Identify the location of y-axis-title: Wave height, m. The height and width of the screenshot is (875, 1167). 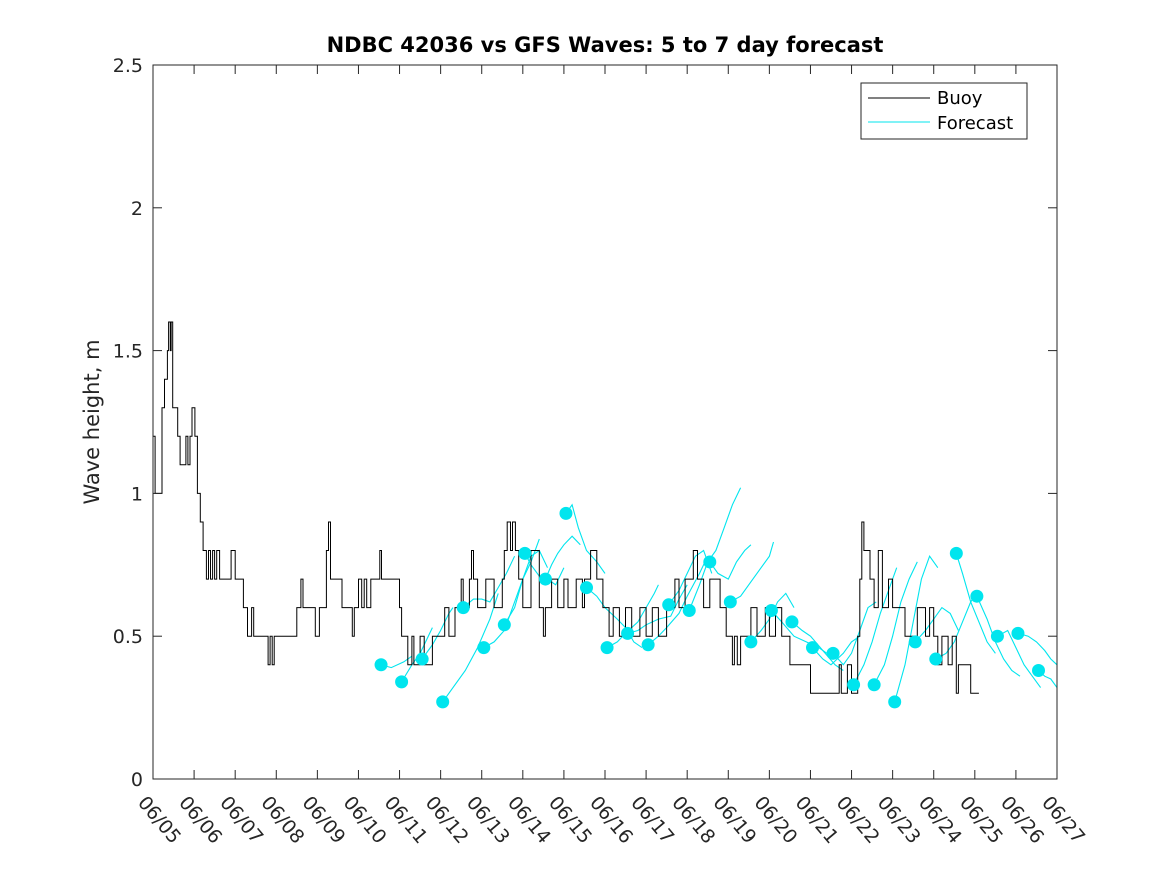
(92, 421).